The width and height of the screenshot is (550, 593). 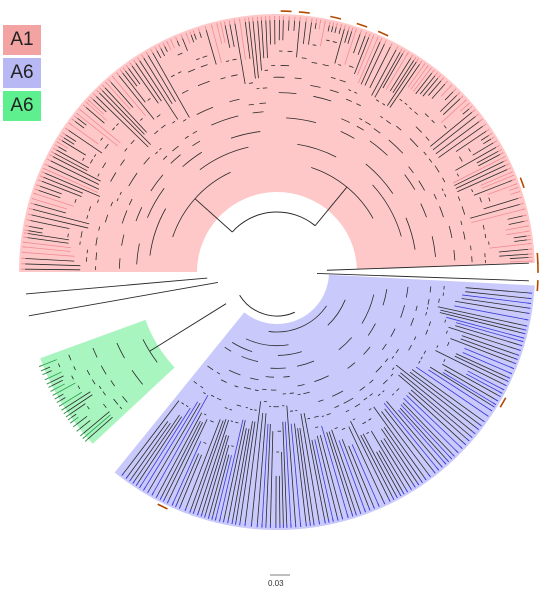 What do you see at coordinates (362, 25) in the screenshot?
I see `highlight-bracket` at bounding box center [362, 25].